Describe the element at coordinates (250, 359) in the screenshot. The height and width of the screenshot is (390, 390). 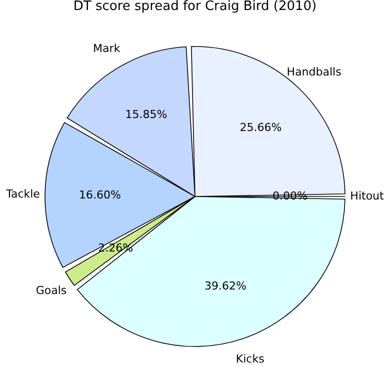
I see `slice-label: Kicks` at that location.